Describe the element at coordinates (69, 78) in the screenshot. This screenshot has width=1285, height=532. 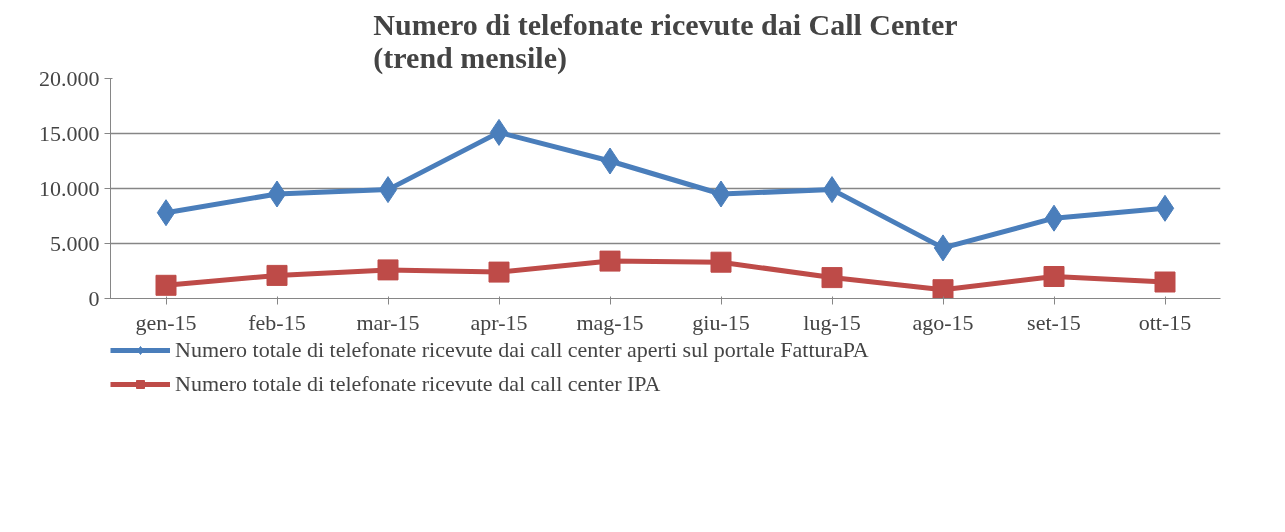
I see `y-tick-label: 20.000` at that location.